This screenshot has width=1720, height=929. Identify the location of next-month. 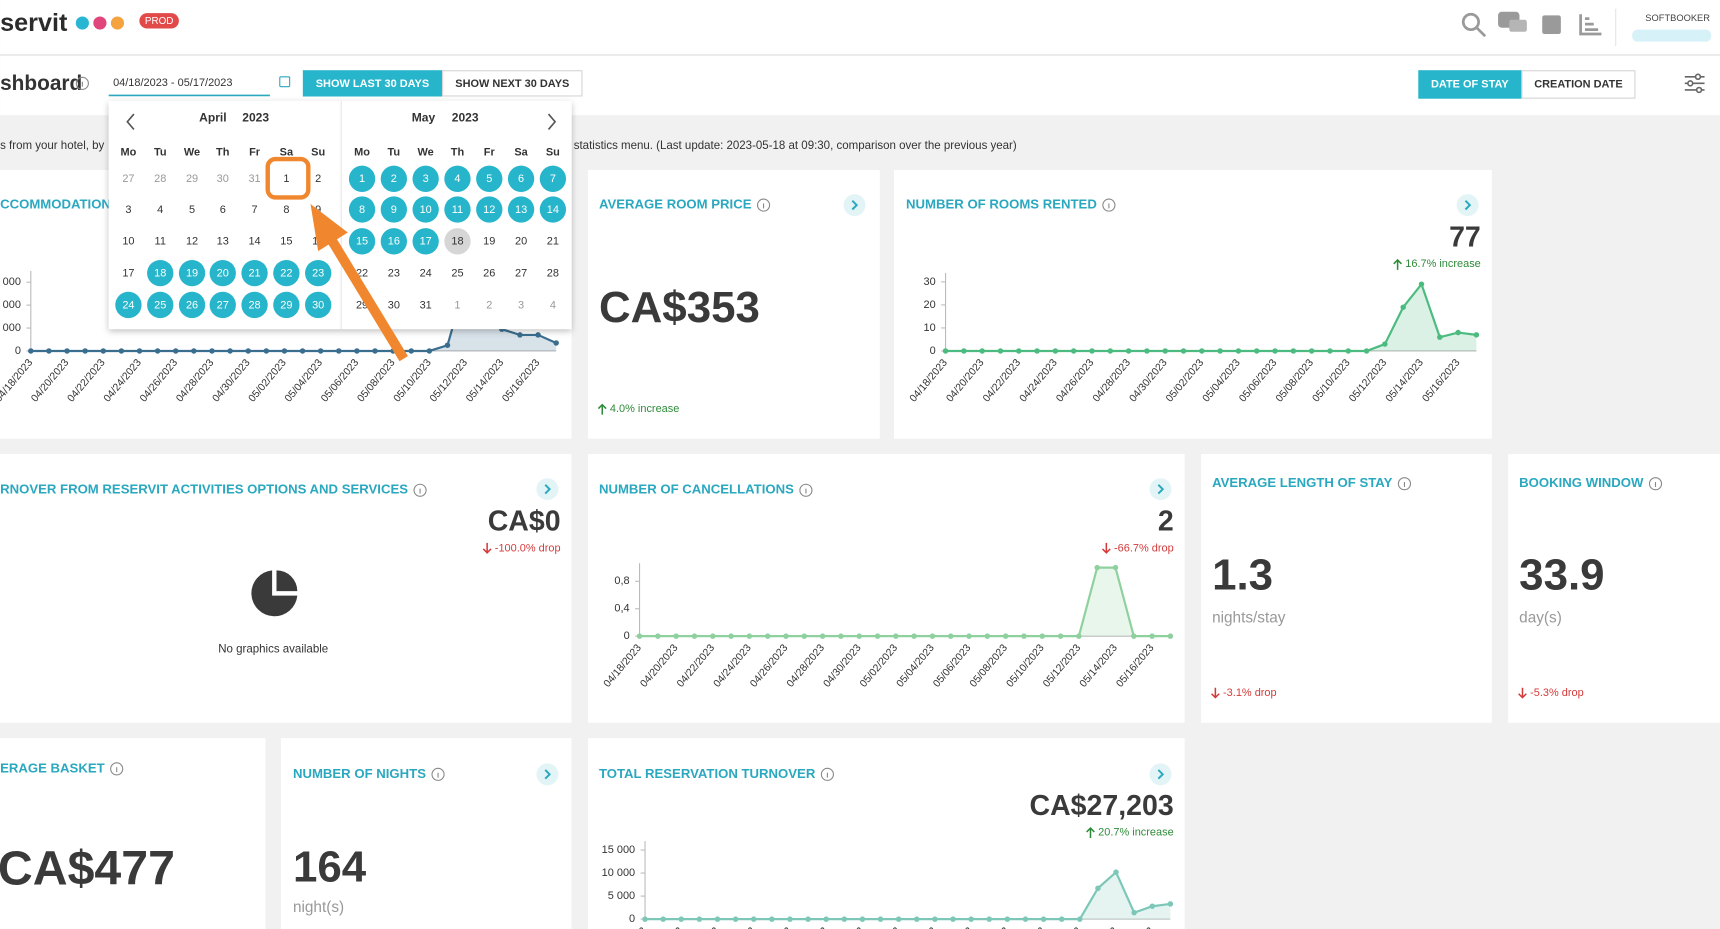
(552, 121).